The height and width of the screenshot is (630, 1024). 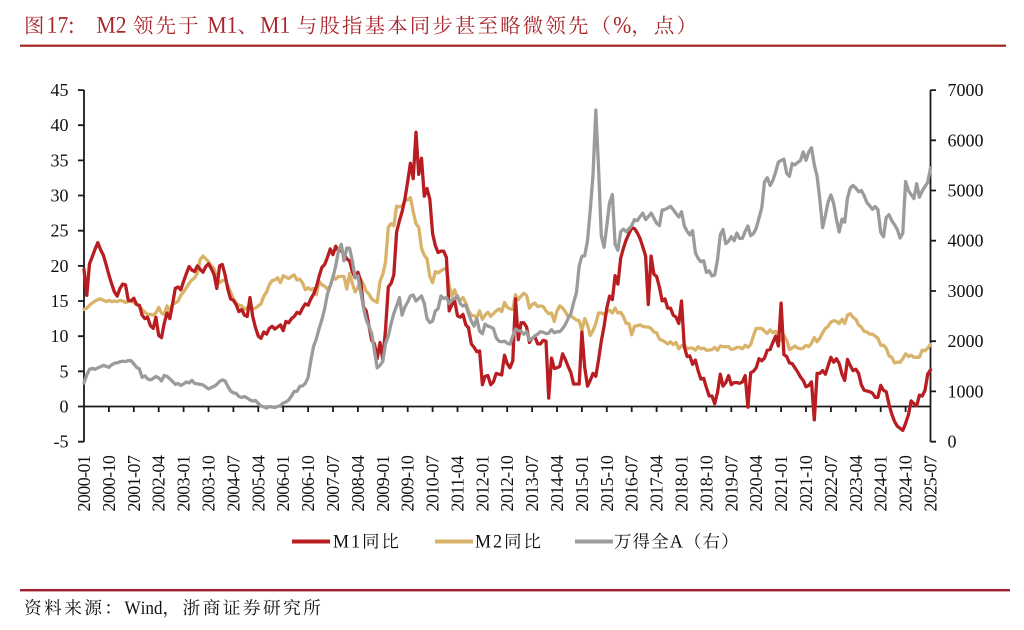 I want to click on svg-text: 2016-07, so click(x=632, y=483).